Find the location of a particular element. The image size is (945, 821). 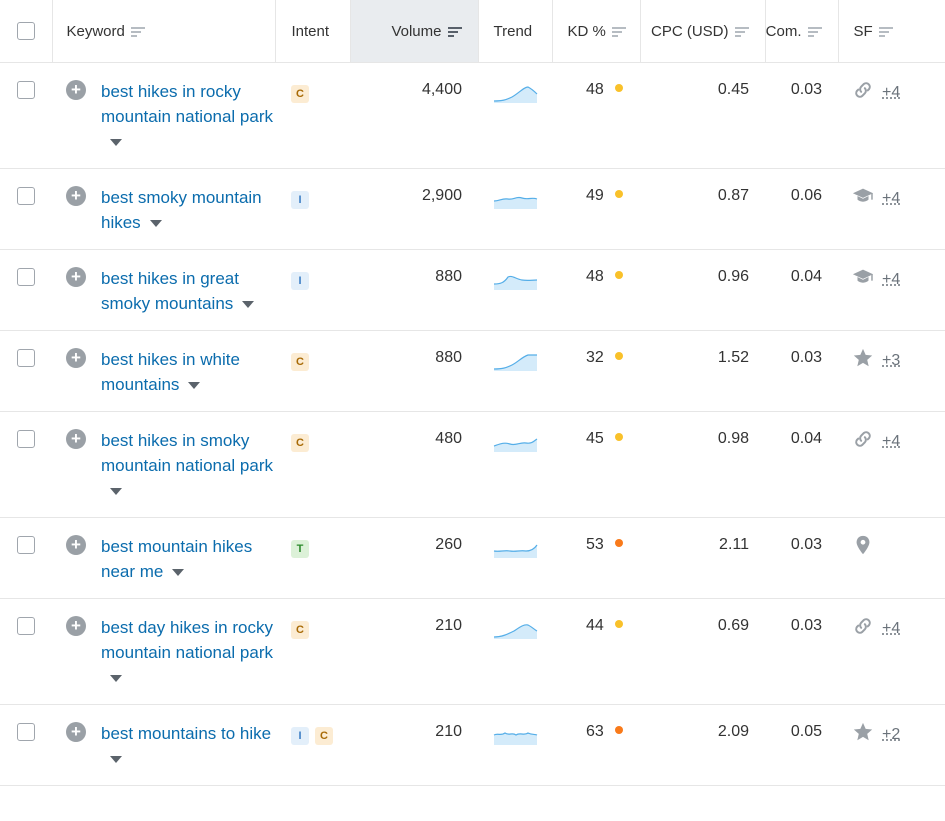

cpc-cell: 1.52 is located at coordinates (702, 371).